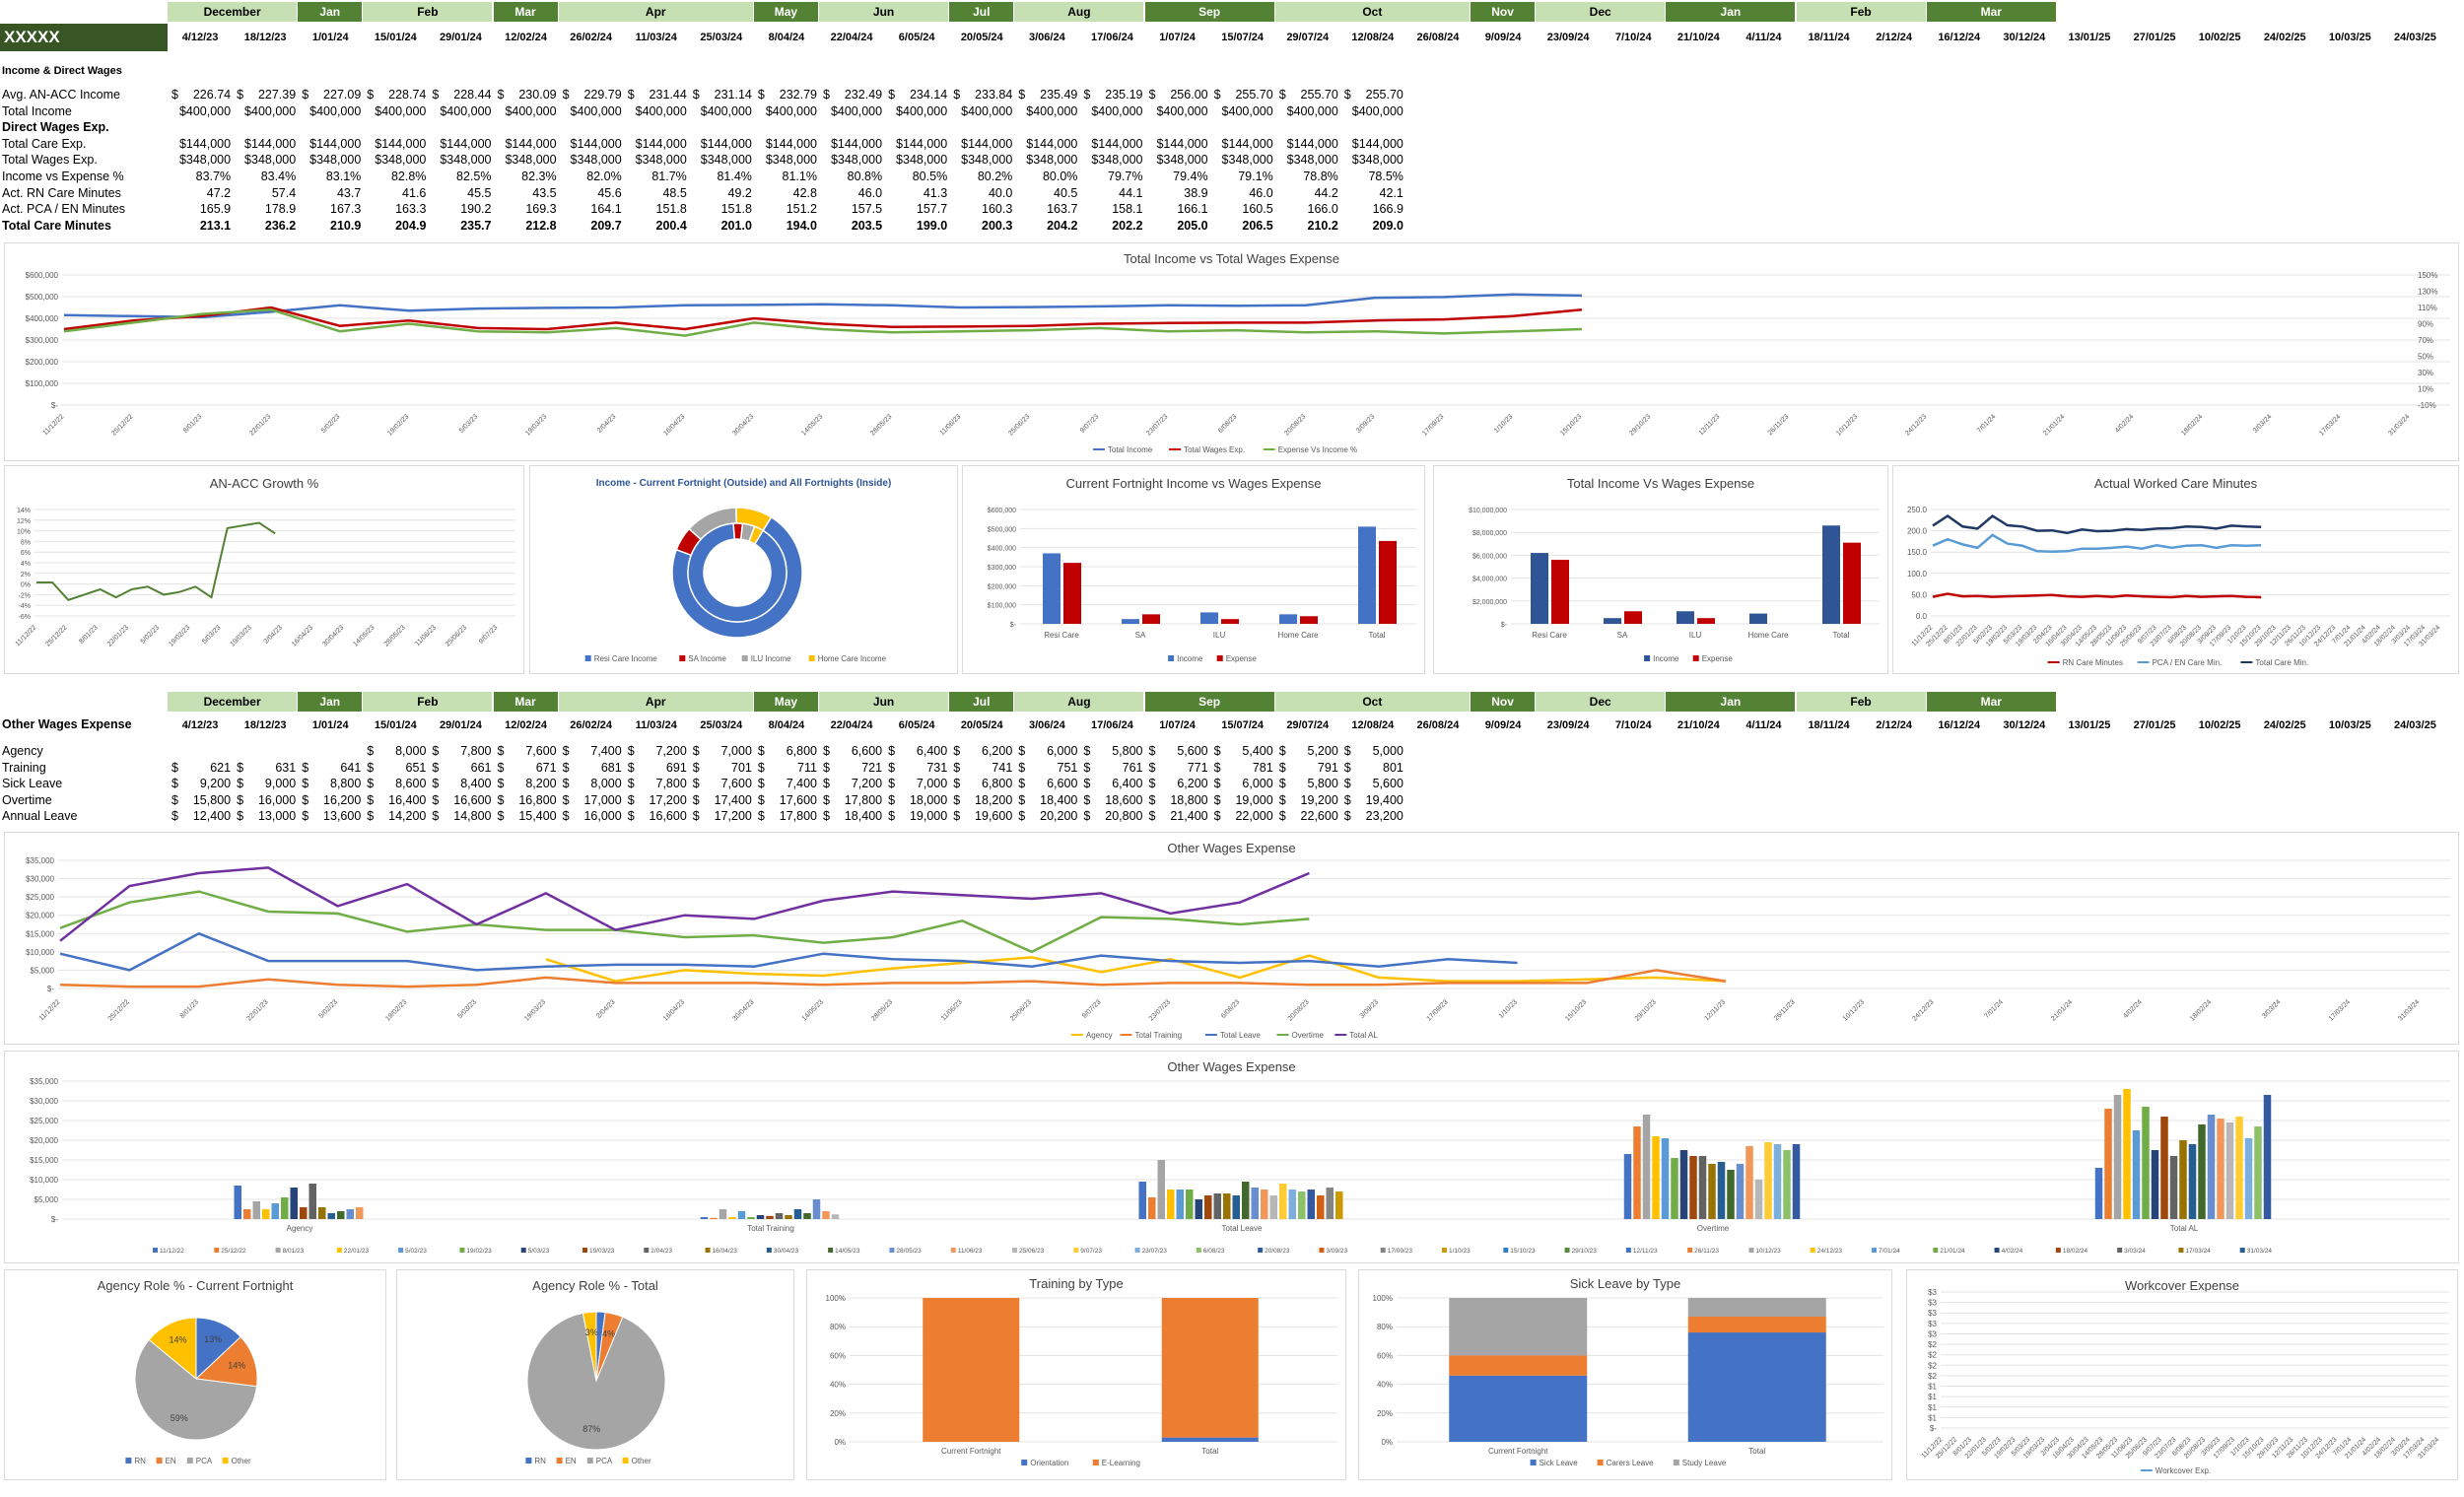 Image resolution: width=2464 pixels, height=1497 pixels. What do you see at coordinates (1048, 95) in the screenshot?
I see `table-cell: $235.49` at bounding box center [1048, 95].